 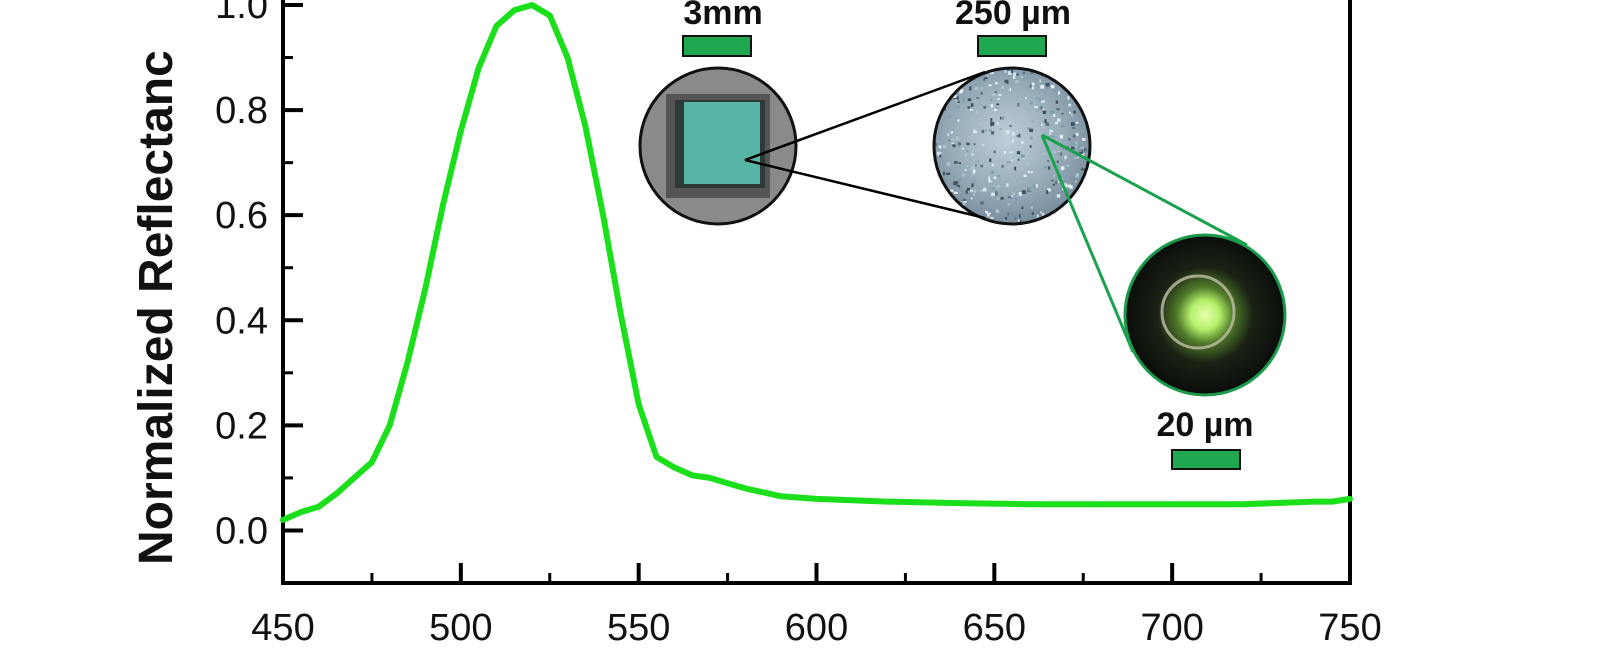 What do you see at coordinates (241, 426) in the screenshot?
I see `y-tick-label: 0.2` at bounding box center [241, 426].